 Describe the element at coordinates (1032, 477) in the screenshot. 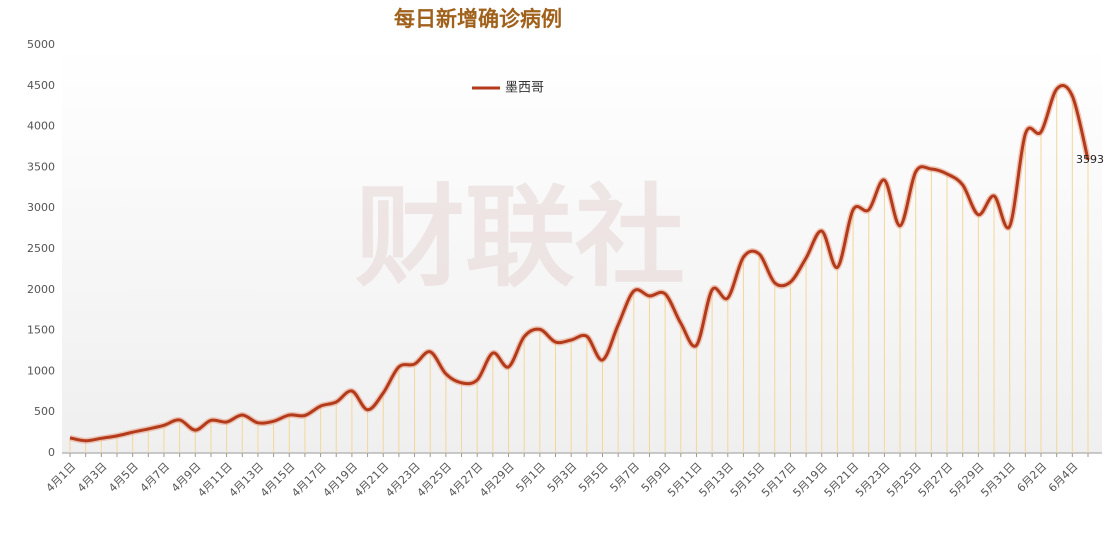

I see `x-tick-label: 6月2日` at that location.